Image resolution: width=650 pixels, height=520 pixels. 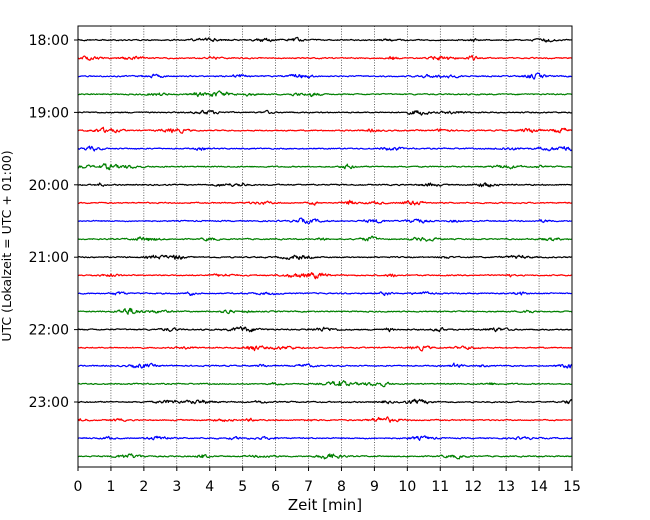 What do you see at coordinates (341, 487) in the screenshot?
I see `x-tick-label-8: 8` at bounding box center [341, 487].